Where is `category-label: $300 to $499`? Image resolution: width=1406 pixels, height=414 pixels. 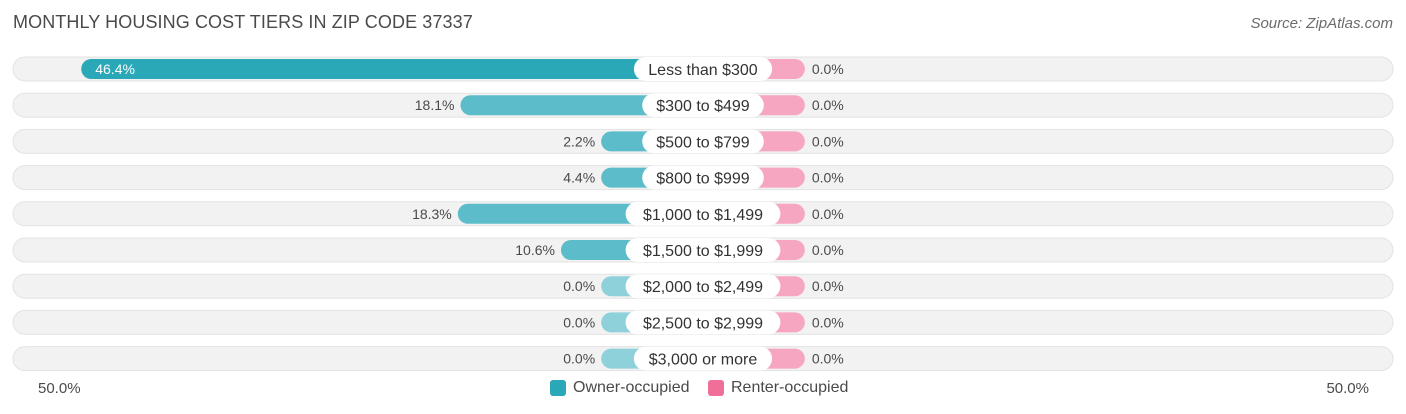 category-label: $300 to $499 is located at coordinates (703, 106).